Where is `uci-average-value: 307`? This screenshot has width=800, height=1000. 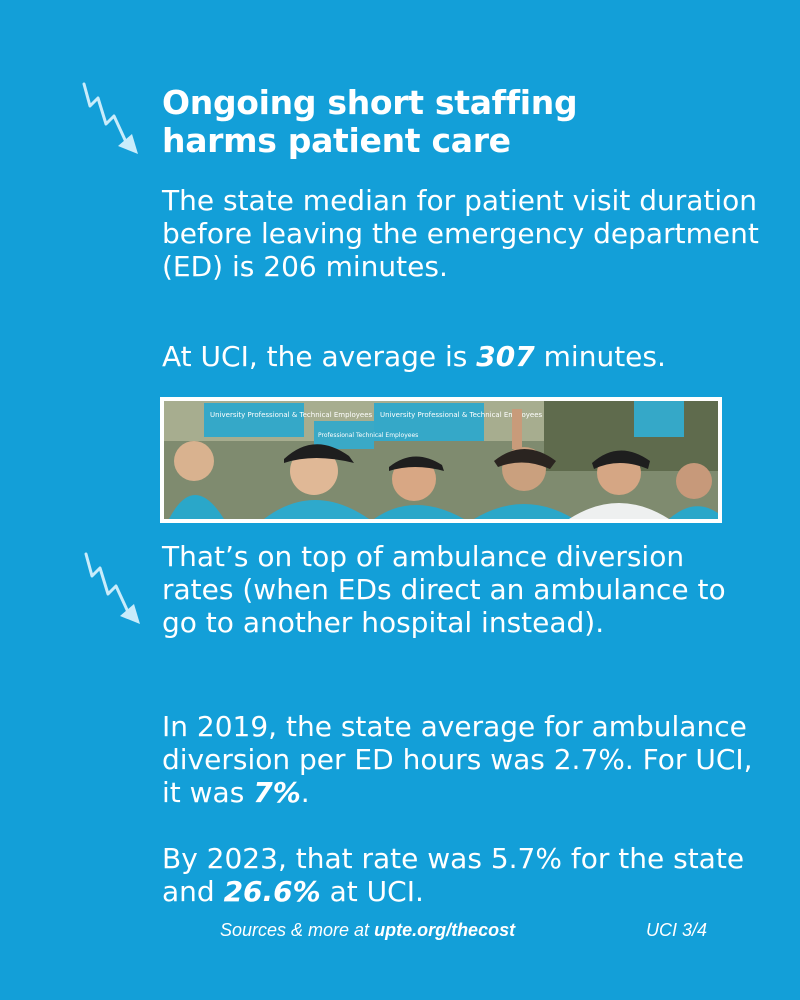
uci-average-value: 307 is located at coordinates (505, 356).